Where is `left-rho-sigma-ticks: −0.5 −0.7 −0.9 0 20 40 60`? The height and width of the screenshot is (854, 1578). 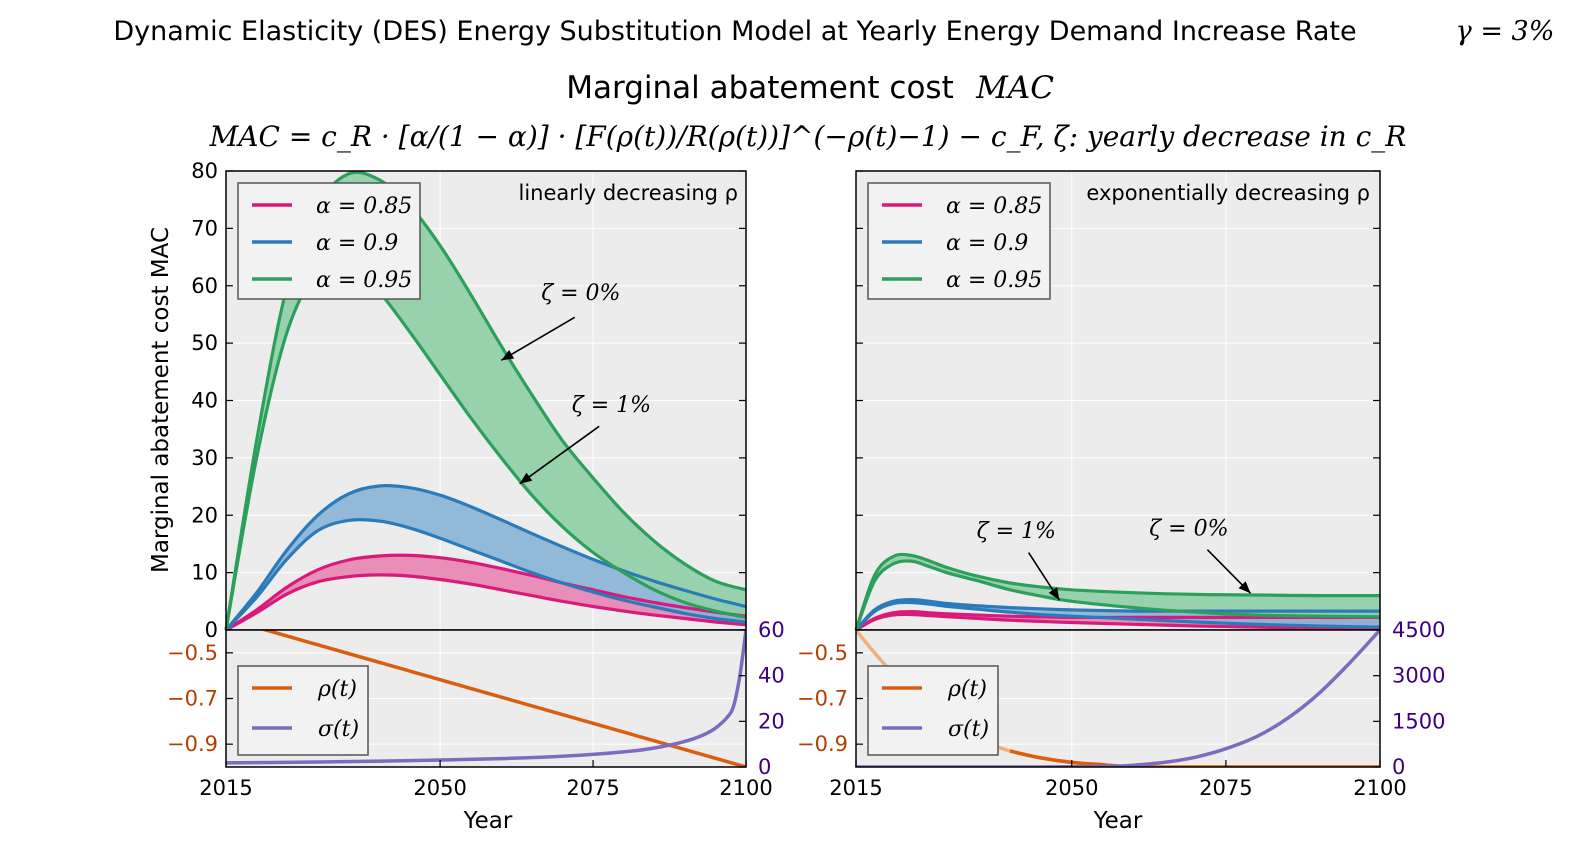
left-rho-sigma-ticks: −0.5 −0.7 −0.9 0 20 40 60 is located at coordinates (476, 698).